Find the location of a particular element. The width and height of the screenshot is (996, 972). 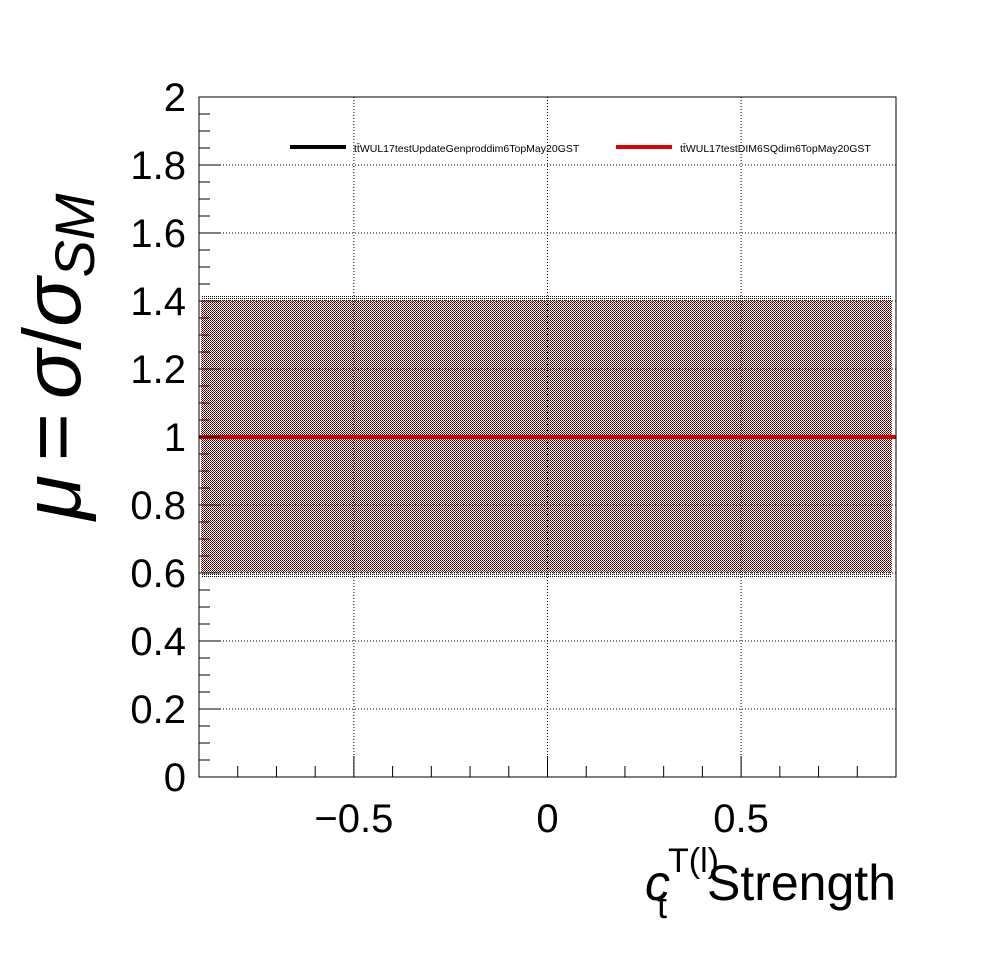

y-tick-label-1: 0.2 is located at coordinates (158, 710).